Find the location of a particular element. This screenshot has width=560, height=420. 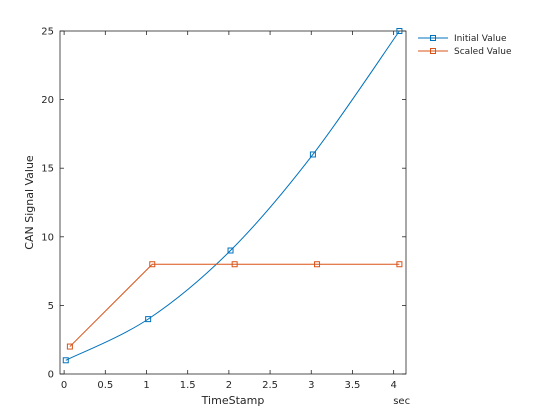

x-tick-label: 4 is located at coordinates (393, 385).